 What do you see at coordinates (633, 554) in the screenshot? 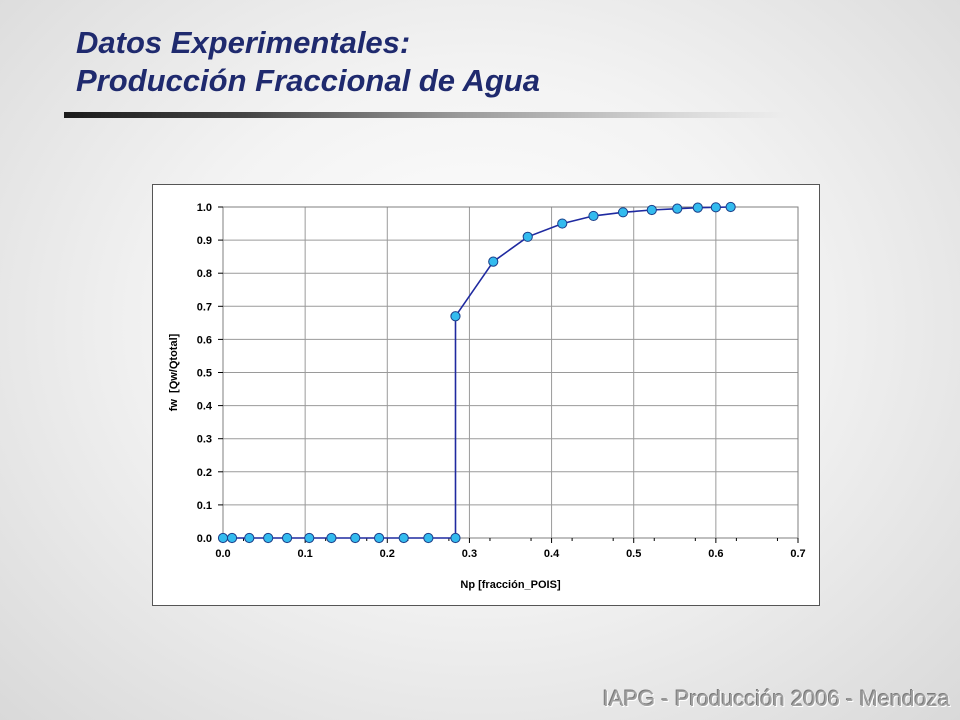
I see `x-tick-label: 0.5` at bounding box center [633, 554].